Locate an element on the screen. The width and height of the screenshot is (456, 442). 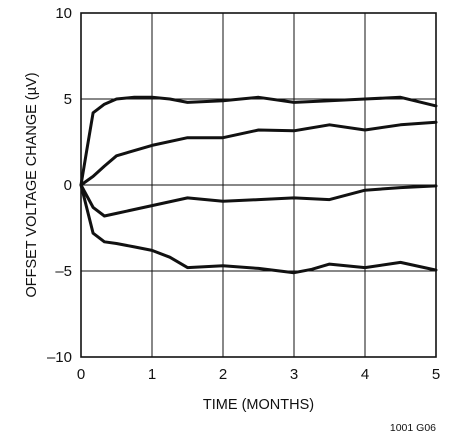
y-tick-labels: 10 5 0 –5 –10 is located at coordinates (59, 185).